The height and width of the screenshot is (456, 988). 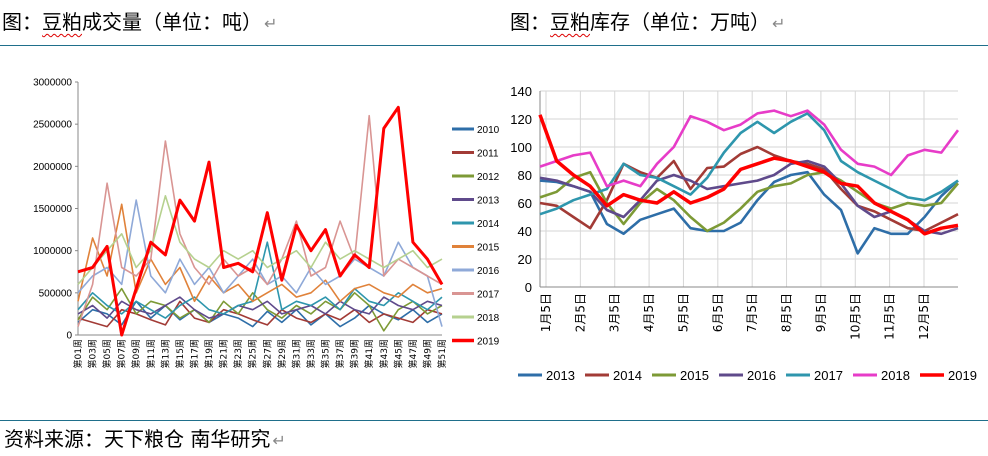 What do you see at coordinates (209, 353) in the screenshot?
I see `x-tick-label: 第19周` at bounding box center [209, 353].